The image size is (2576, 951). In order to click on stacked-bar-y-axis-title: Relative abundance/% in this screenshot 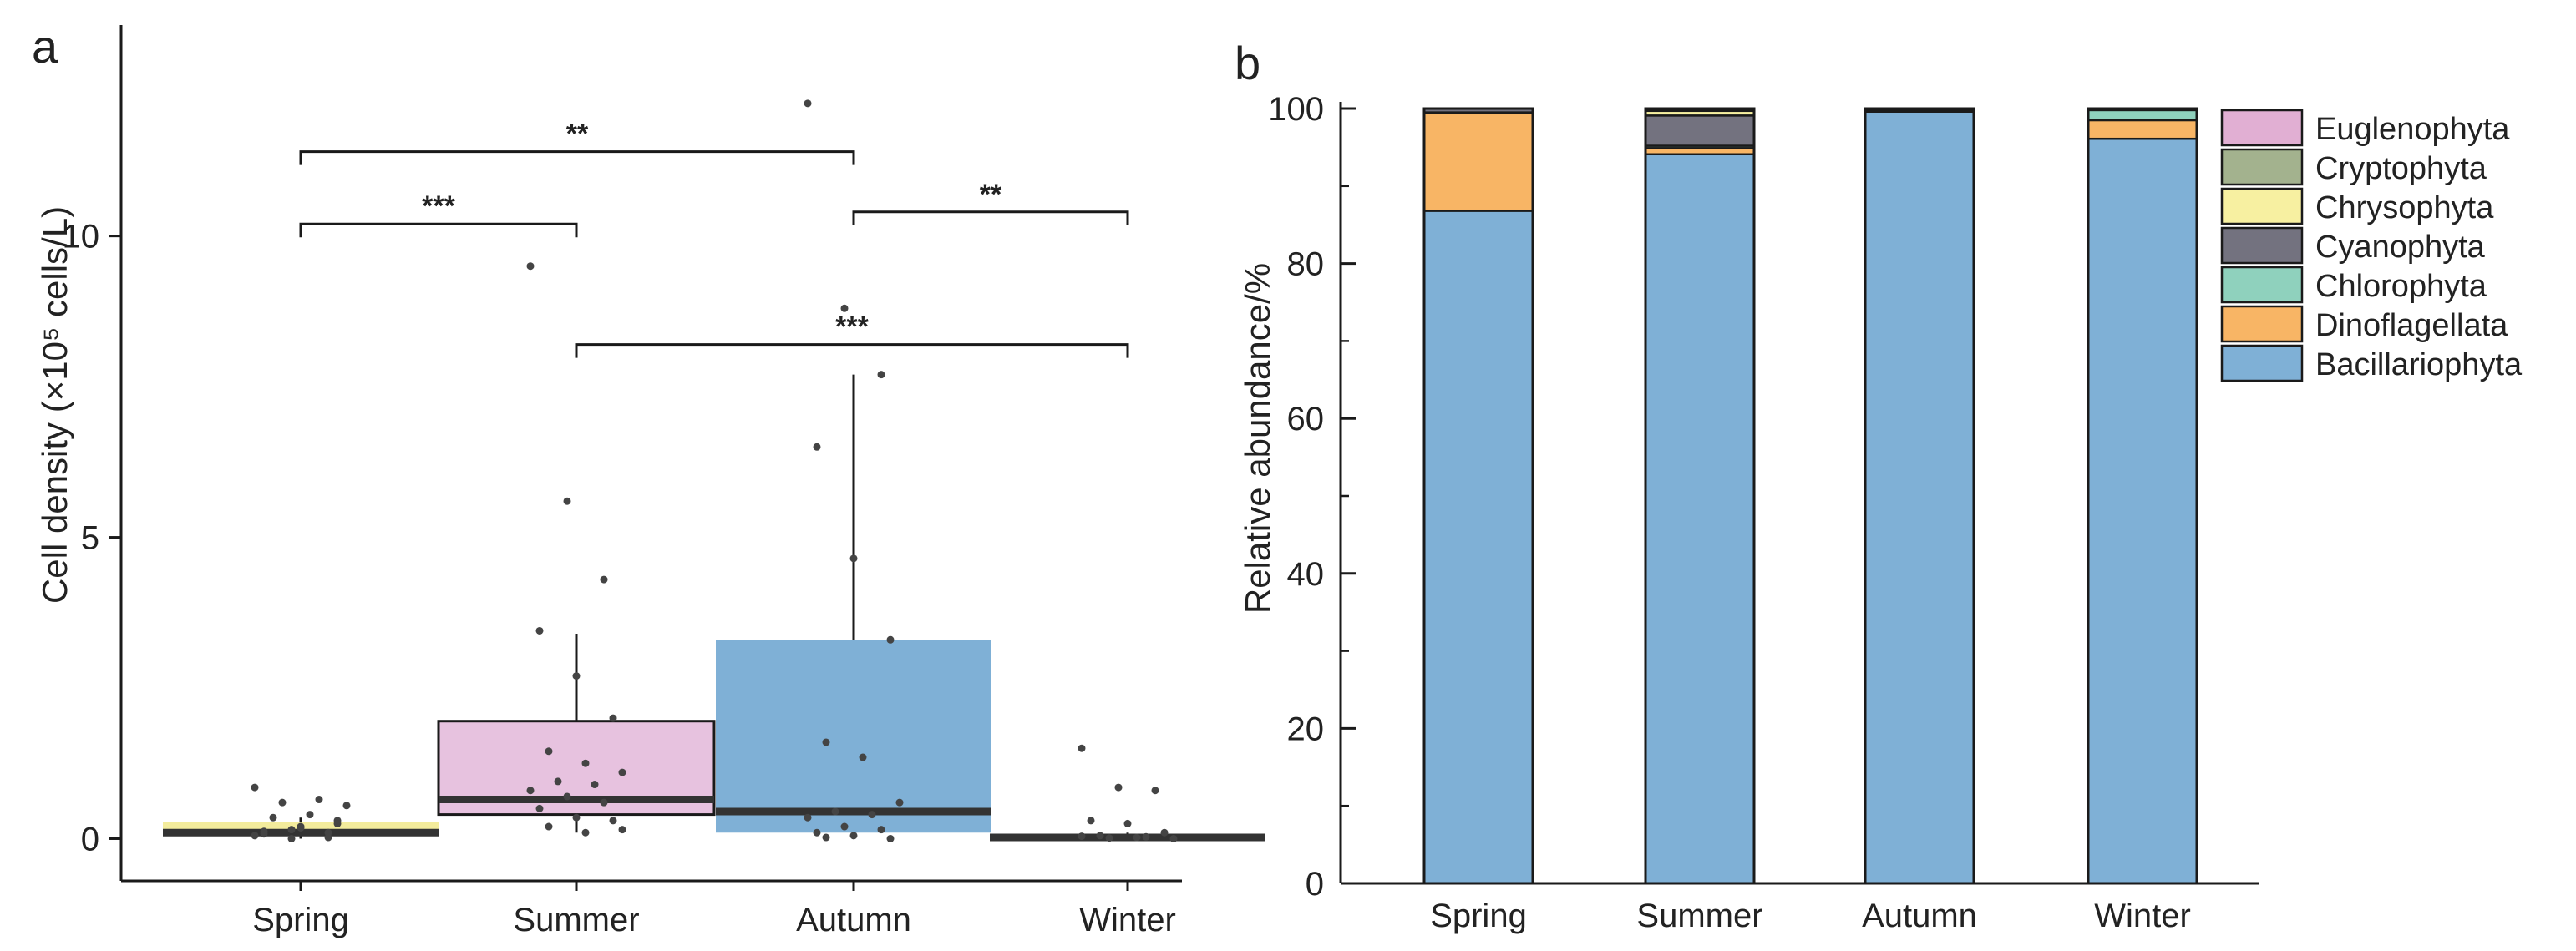, I will do `click(1257, 439)`.